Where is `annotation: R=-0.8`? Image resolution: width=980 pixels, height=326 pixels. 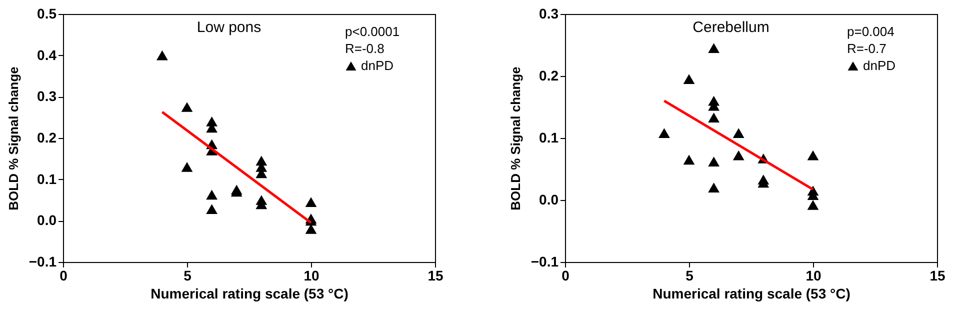
annotation: R=-0.8 is located at coordinates (364, 48).